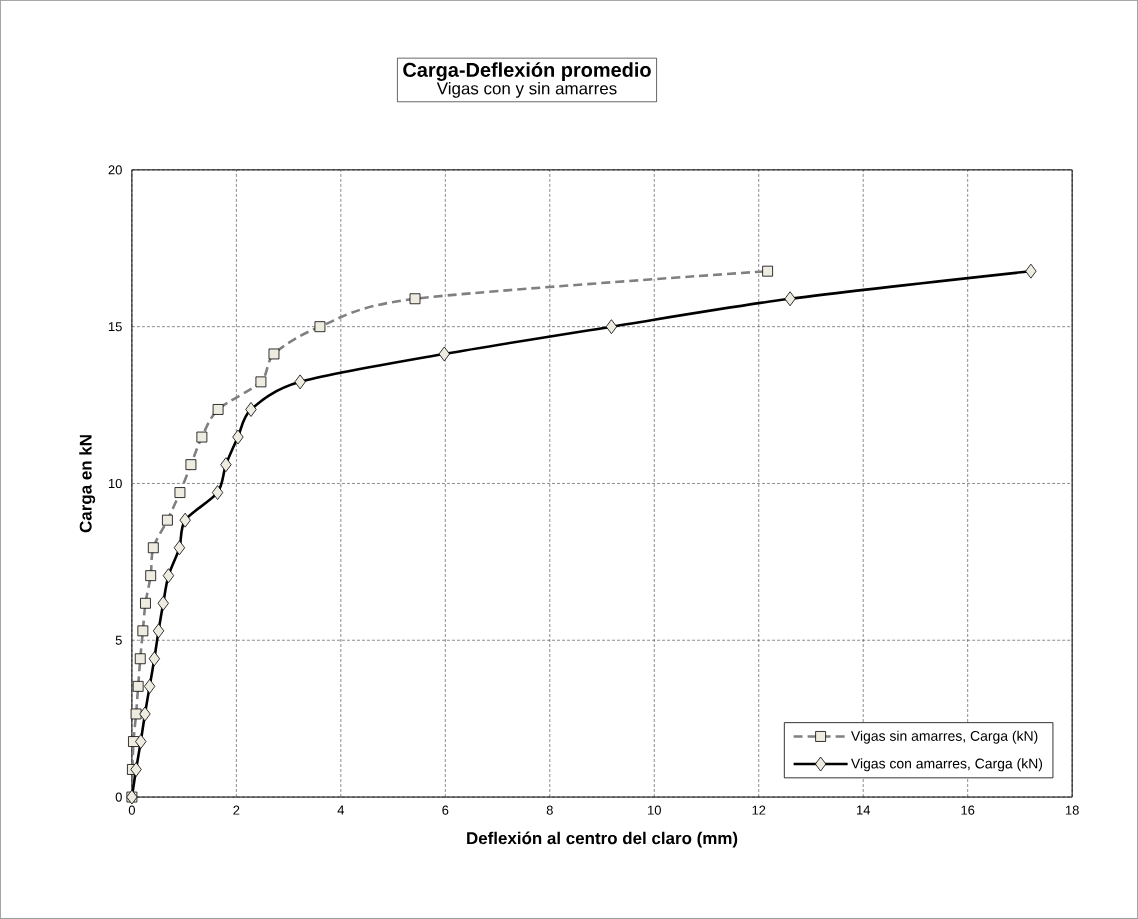  Describe the element at coordinates (968, 810) in the screenshot. I see `x-tick-label: 16` at that location.